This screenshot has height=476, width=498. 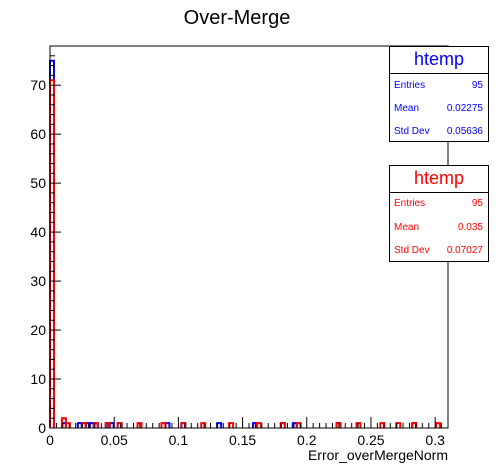 I want to click on y-tick-label: 70, so click(x=38, y=85).